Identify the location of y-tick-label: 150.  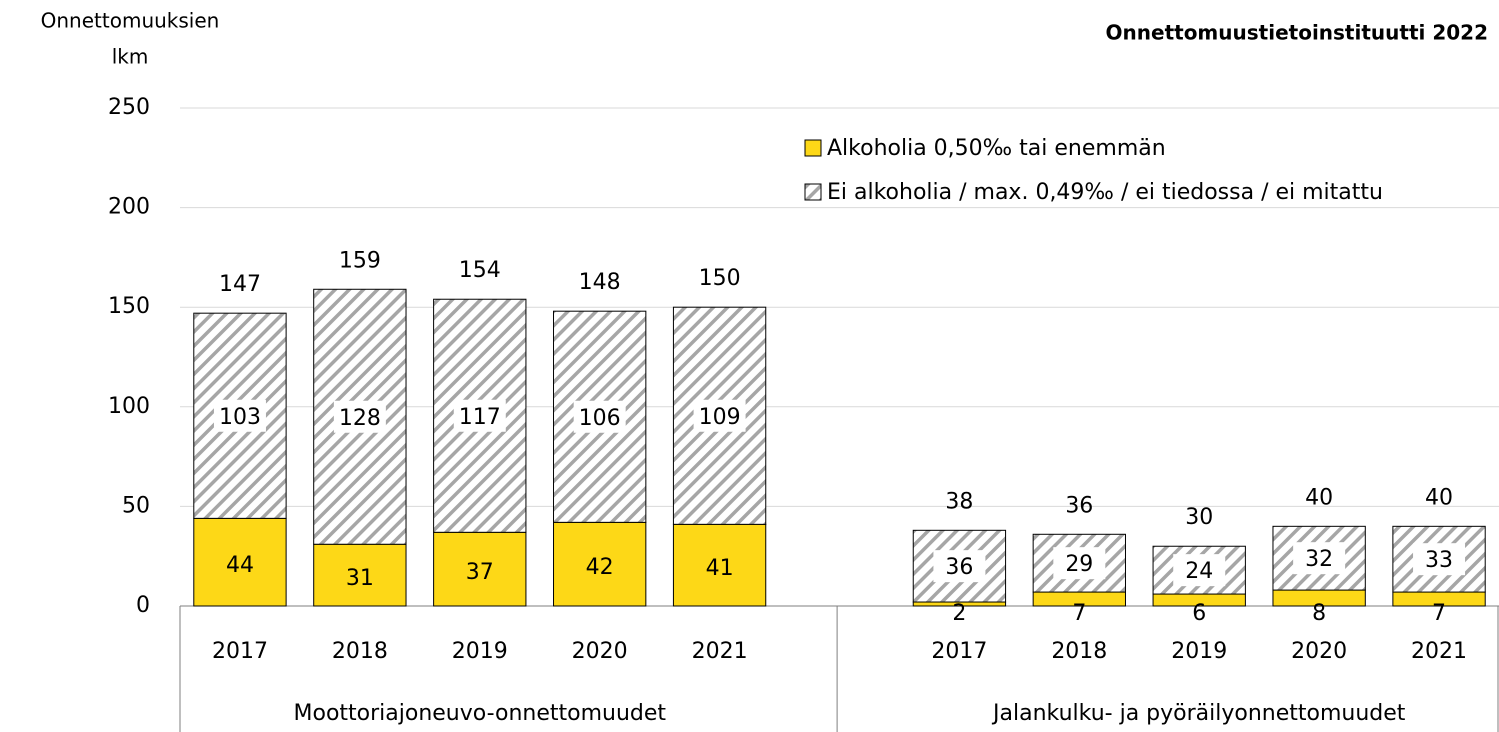
(129, 306).